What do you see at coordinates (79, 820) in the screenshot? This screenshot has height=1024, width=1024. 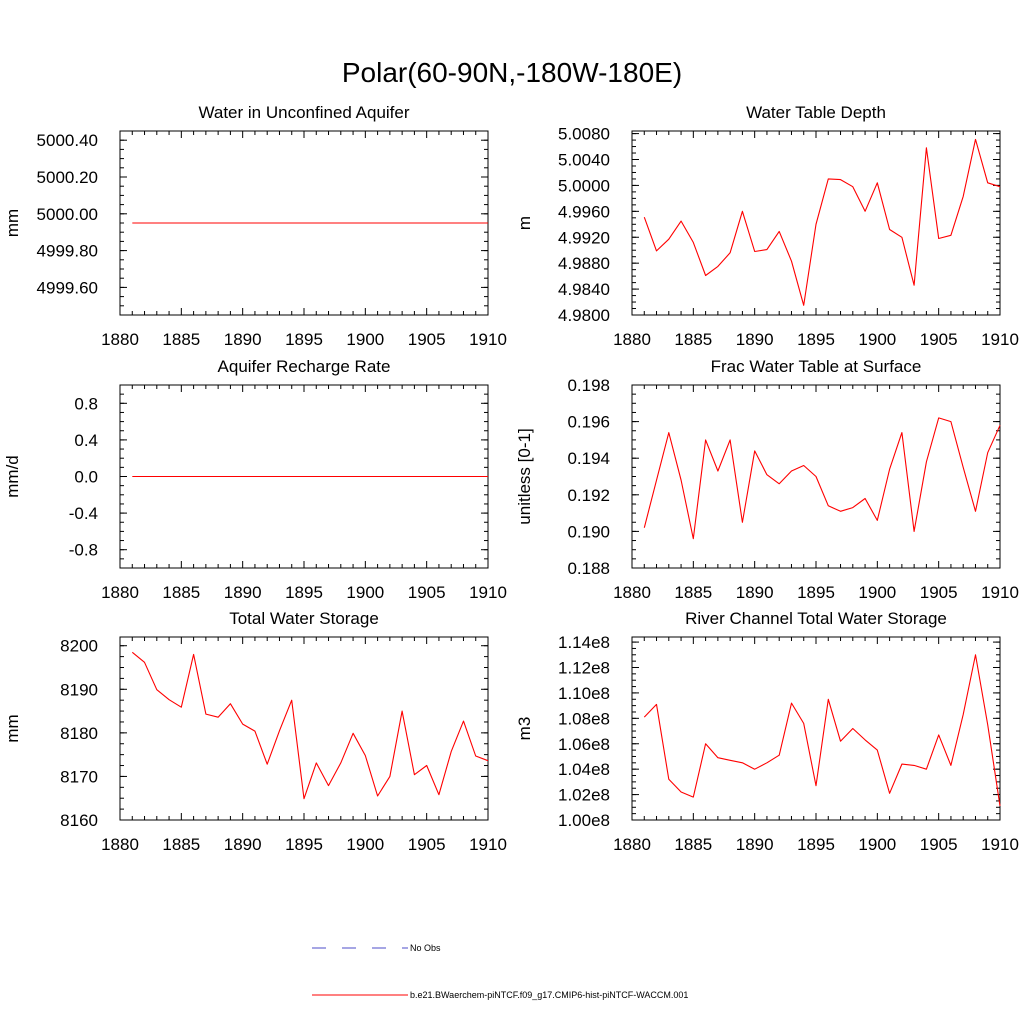 I see `y-tick-label: 8160` at bounding box center [79, 820].